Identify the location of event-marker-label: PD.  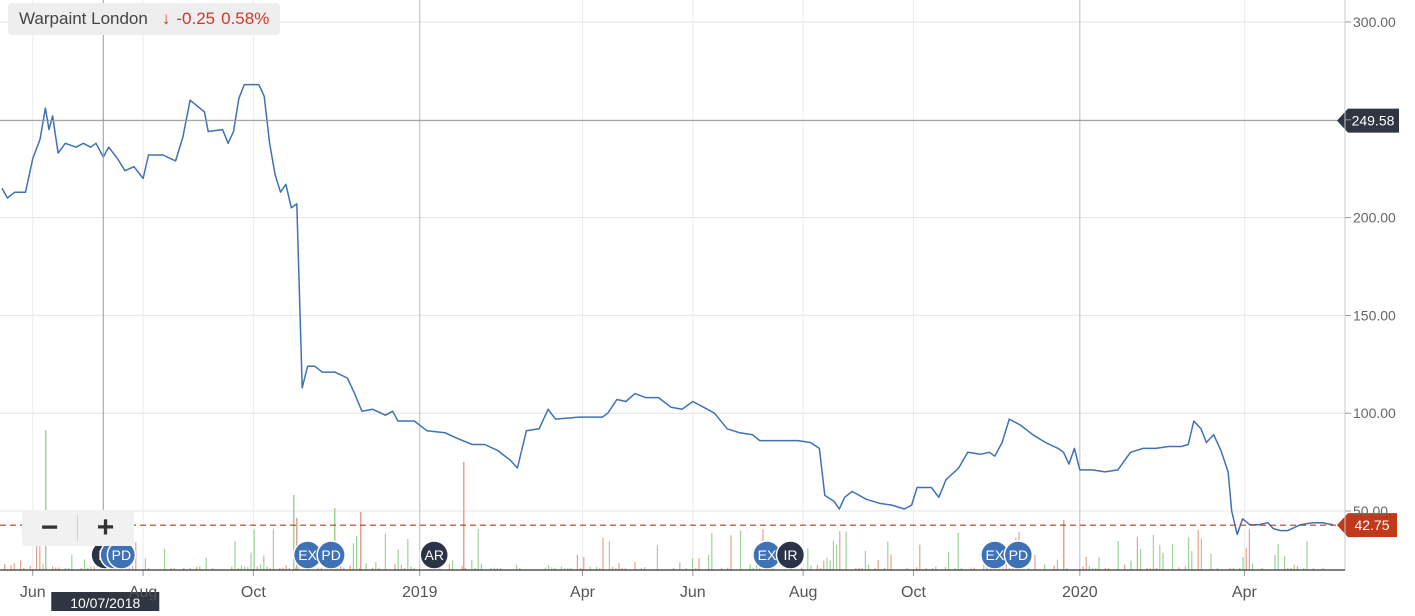
(330, 555).